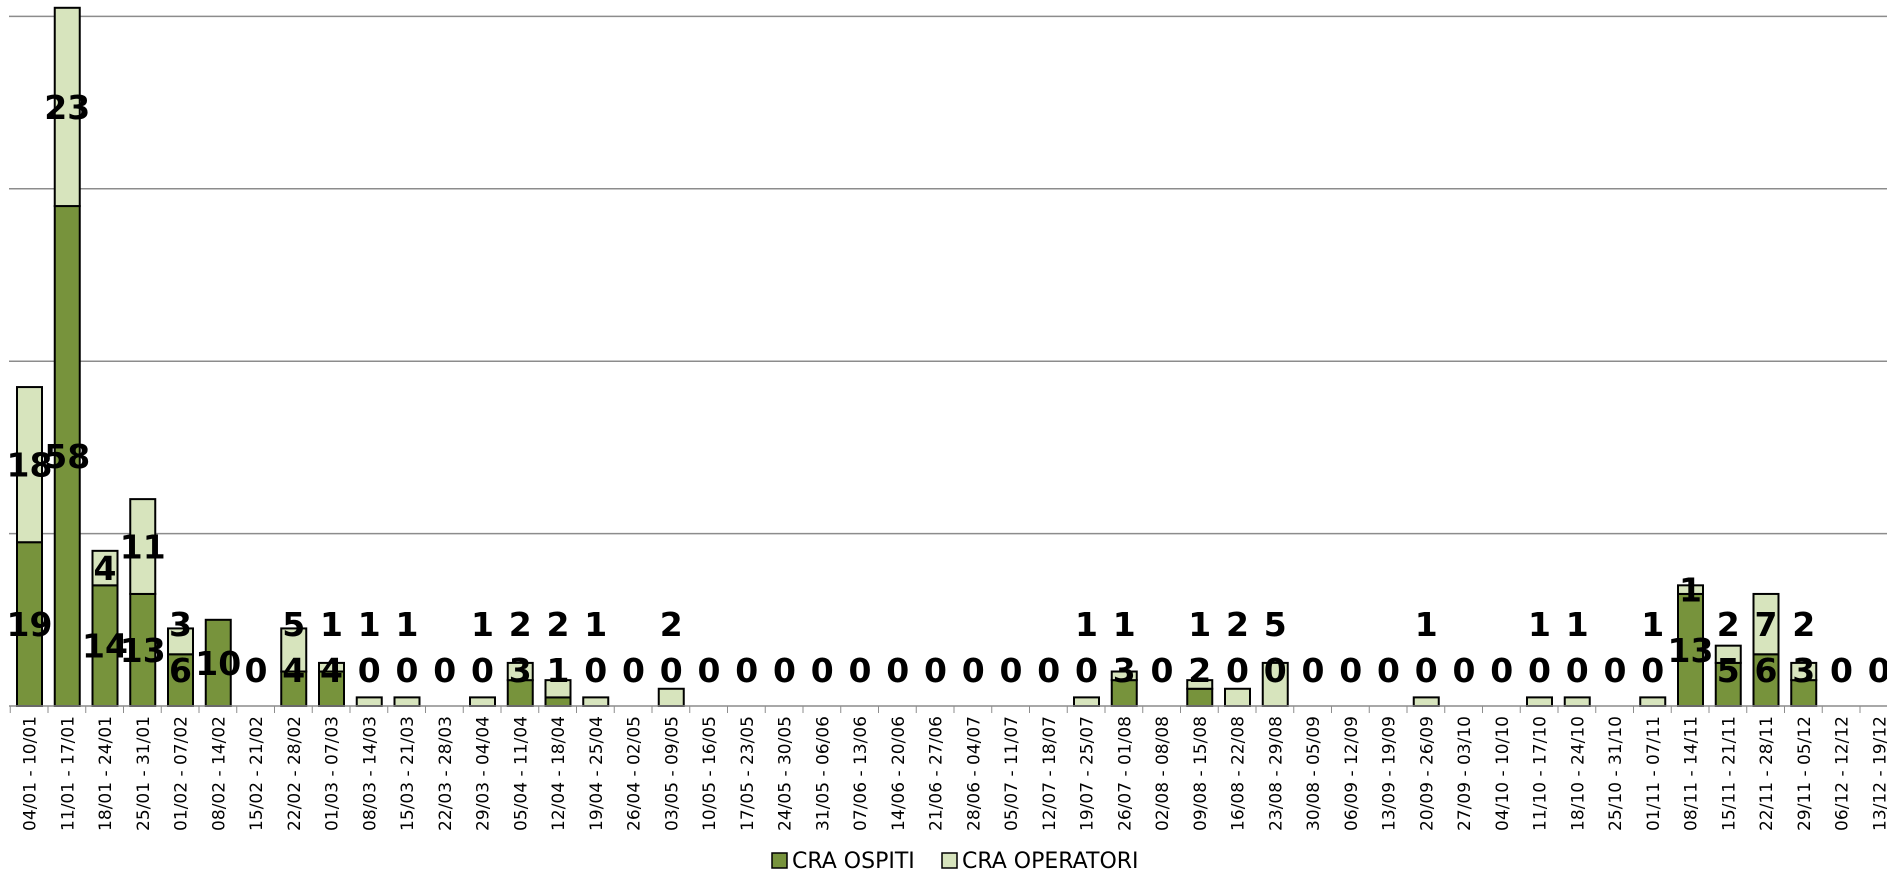 The image size is (1887, 883). What do you see at coordinates (1276, 773) in the screenshot?
I see `x-tick-label: 23/08 - 29/08` at bounding box center [1276, 773].